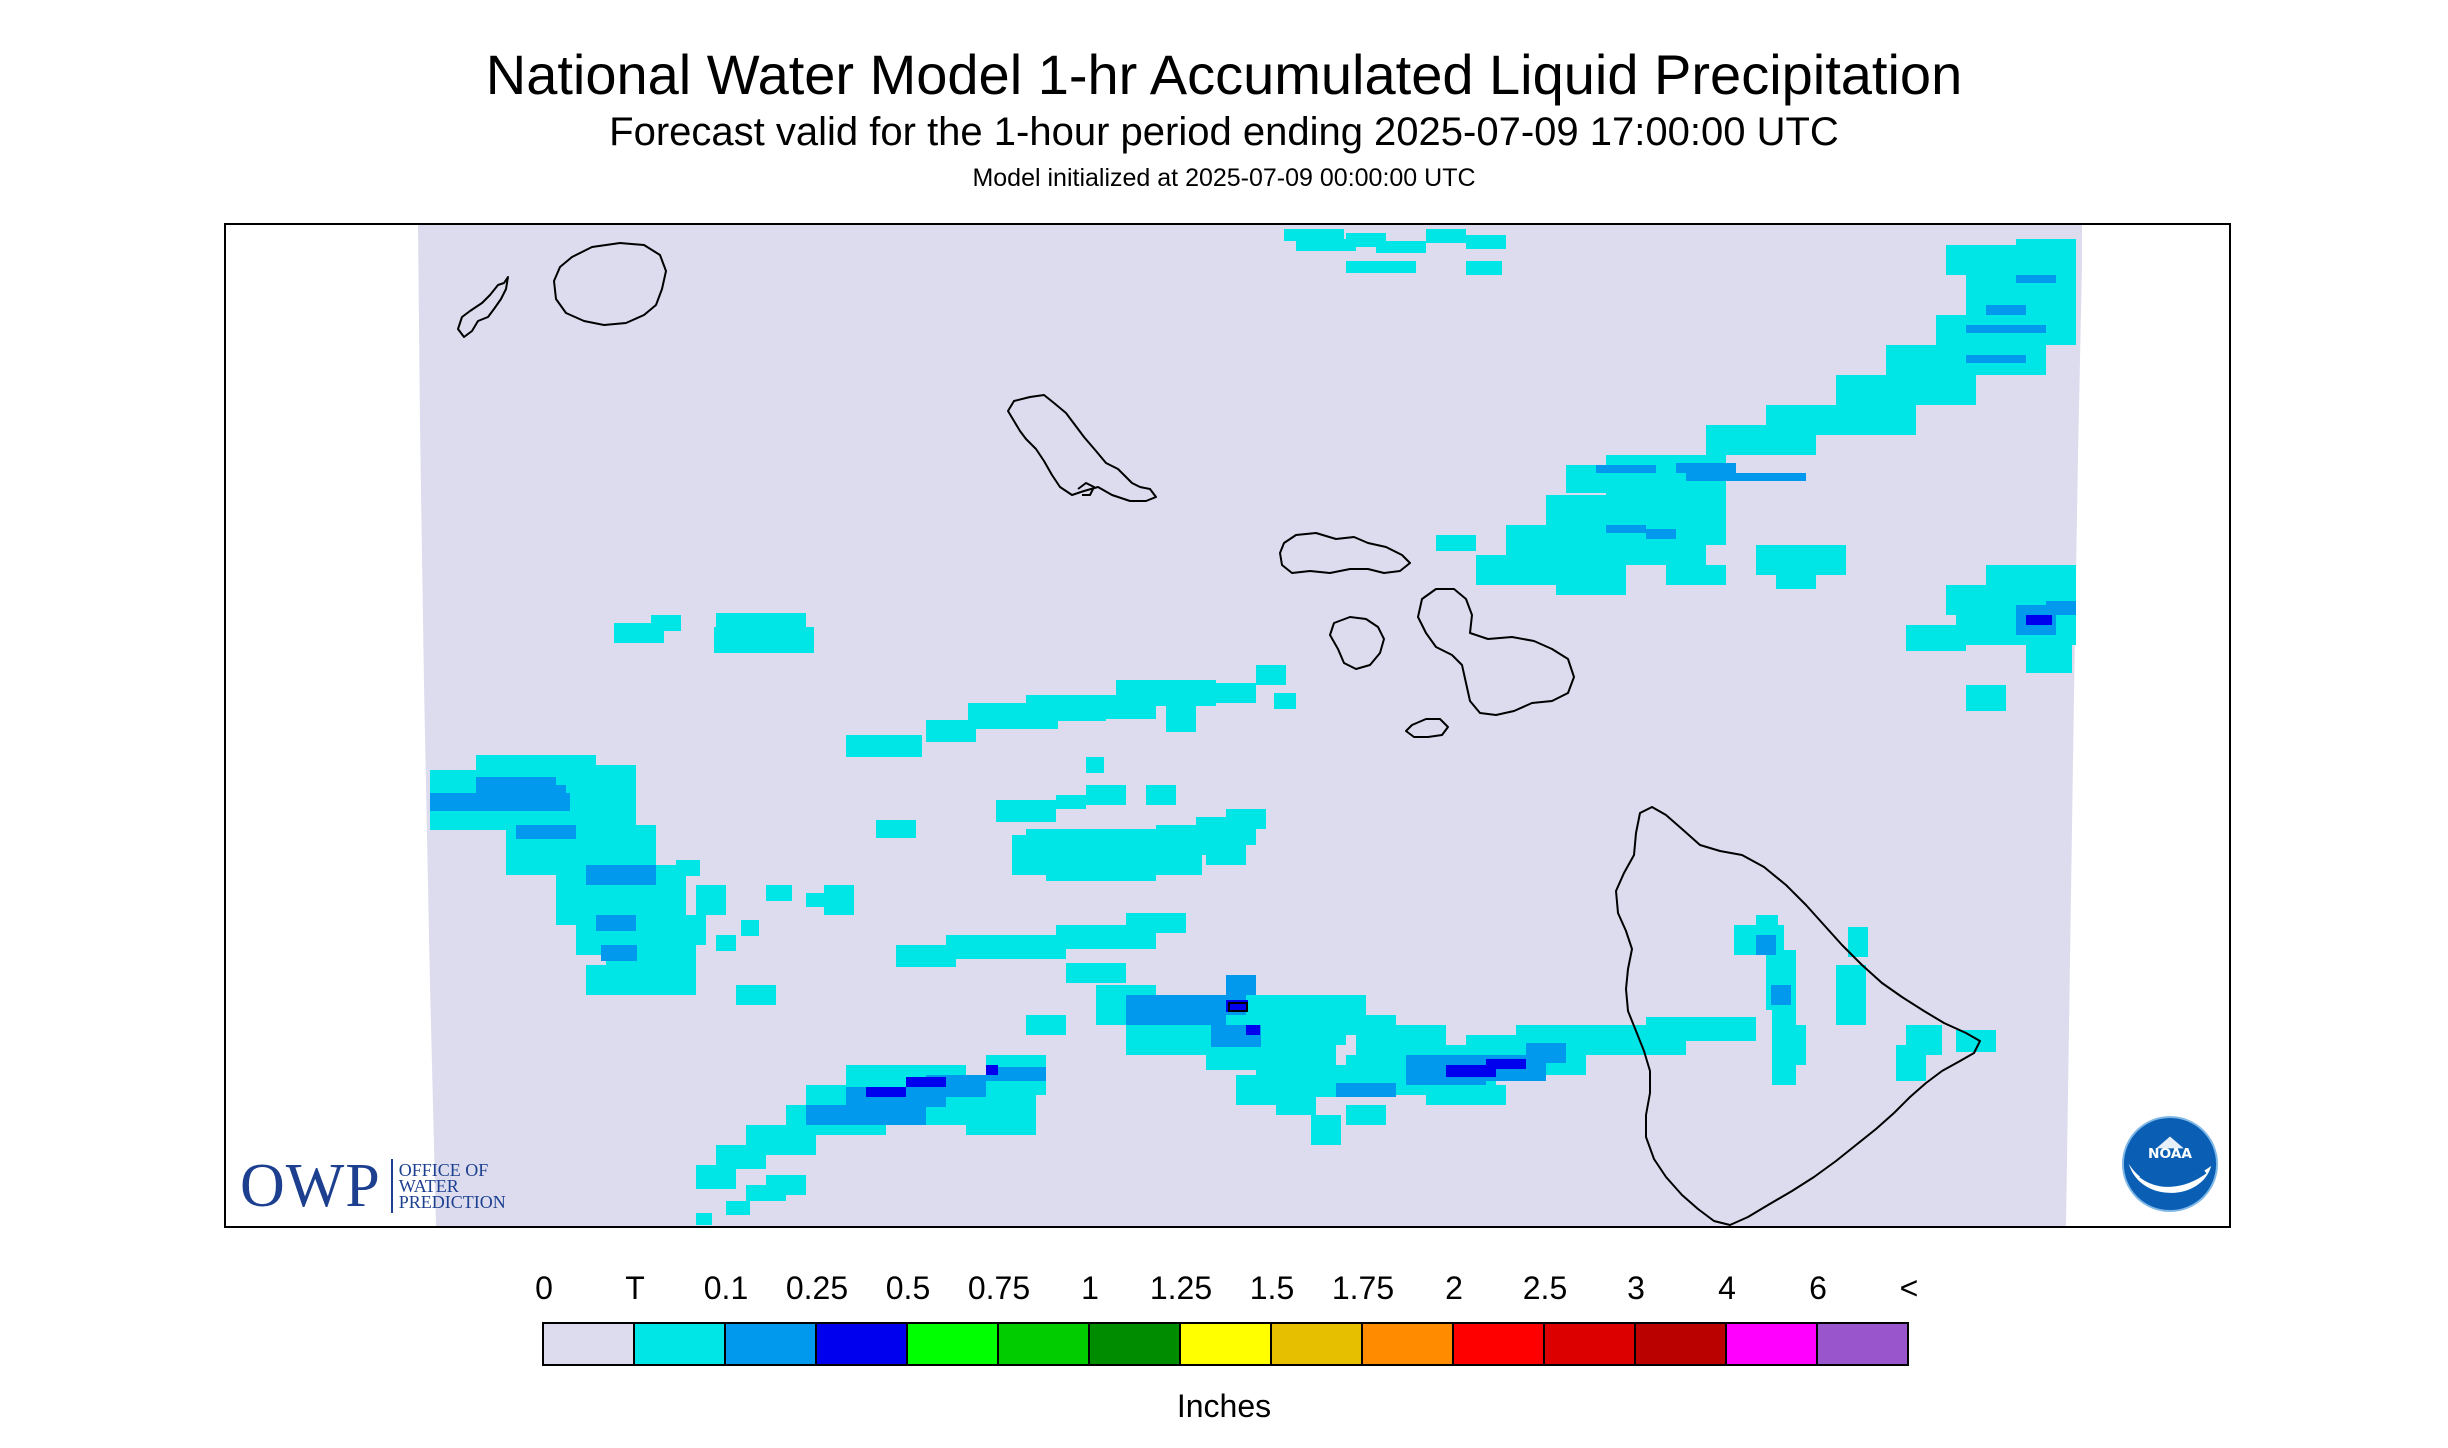 The height and width of the screenshot is (1448, 2448). What do you see at coordinates (1363, 1288) in the screenshot?
I see `legend-label: 1.75` at bounding box center [1363, 1288].